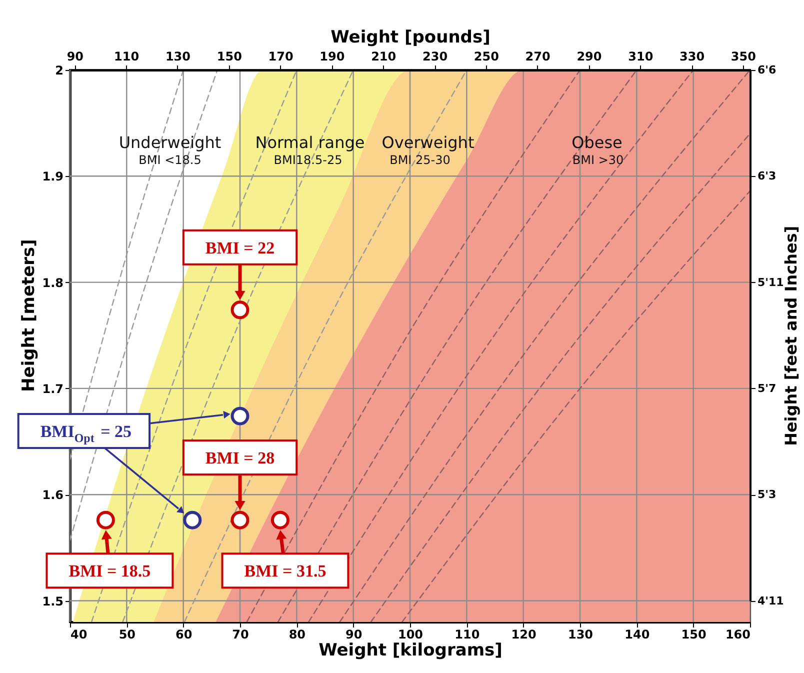  What do you see at coordinates (297, 635) in the screenshot?
I see `x-tick-label: 80` at bounding box center [297, 635].